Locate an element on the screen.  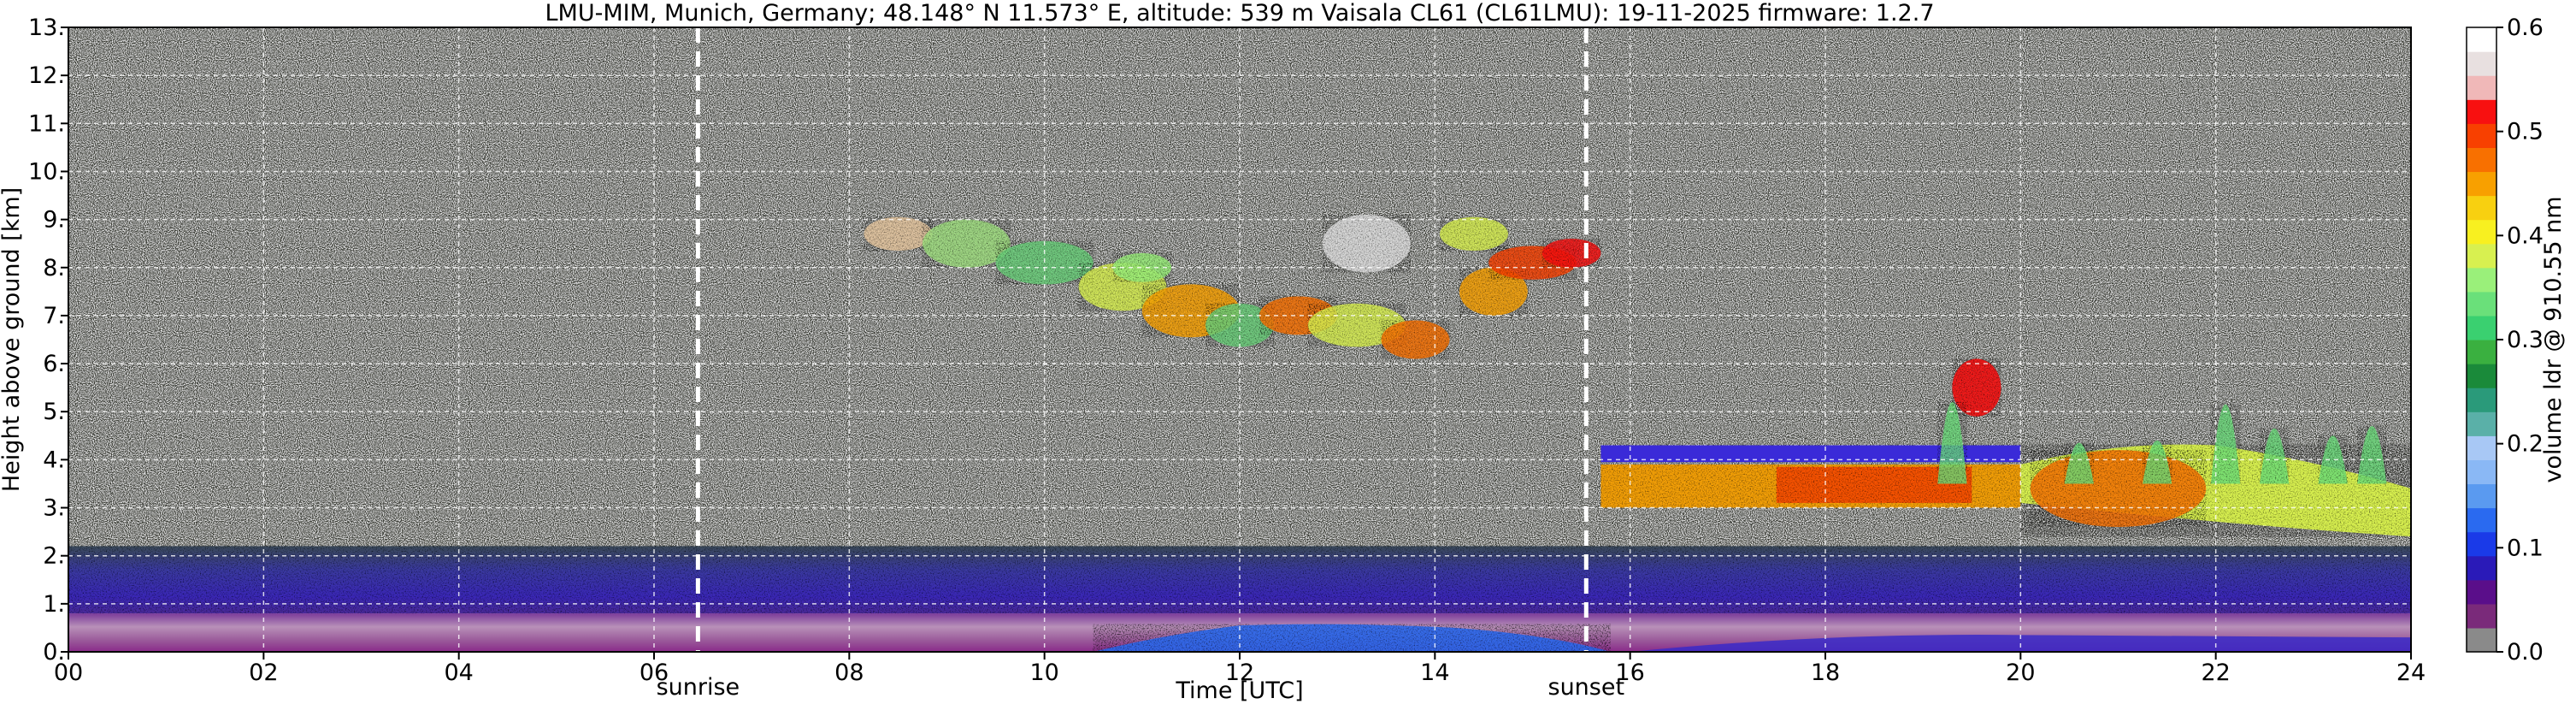
colorbar-tick-label: 0.5 is located at coordinates (2525, 132).